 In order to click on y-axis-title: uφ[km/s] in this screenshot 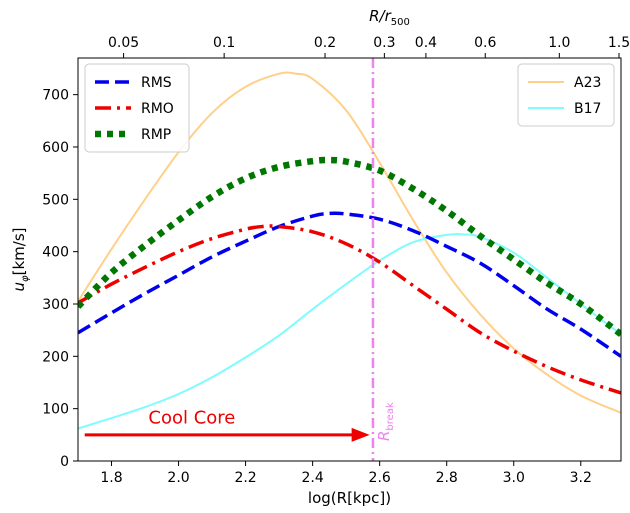, I will do `click(20, 260)`.